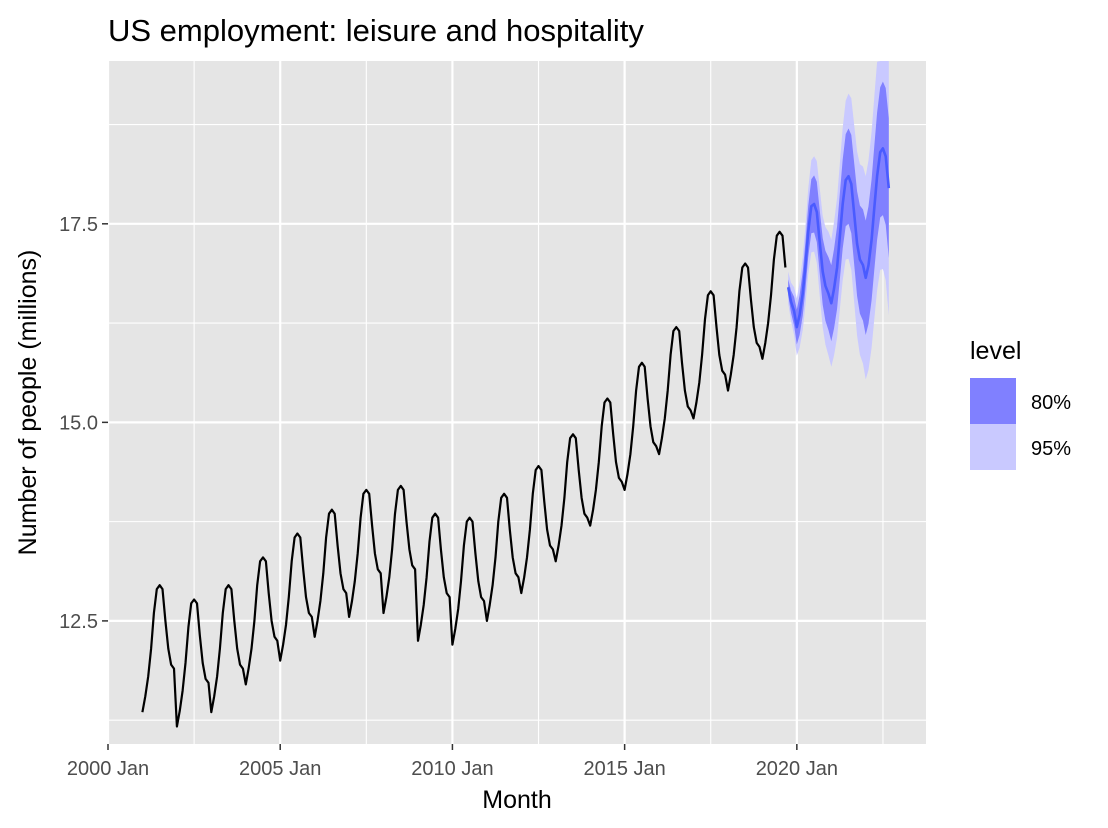 This screenshot has height=828, width=1108. What do you see at coordinates (516, 800) in the screenshot?
I see `x-axis-title: Month` at bounding box center [516, 800].